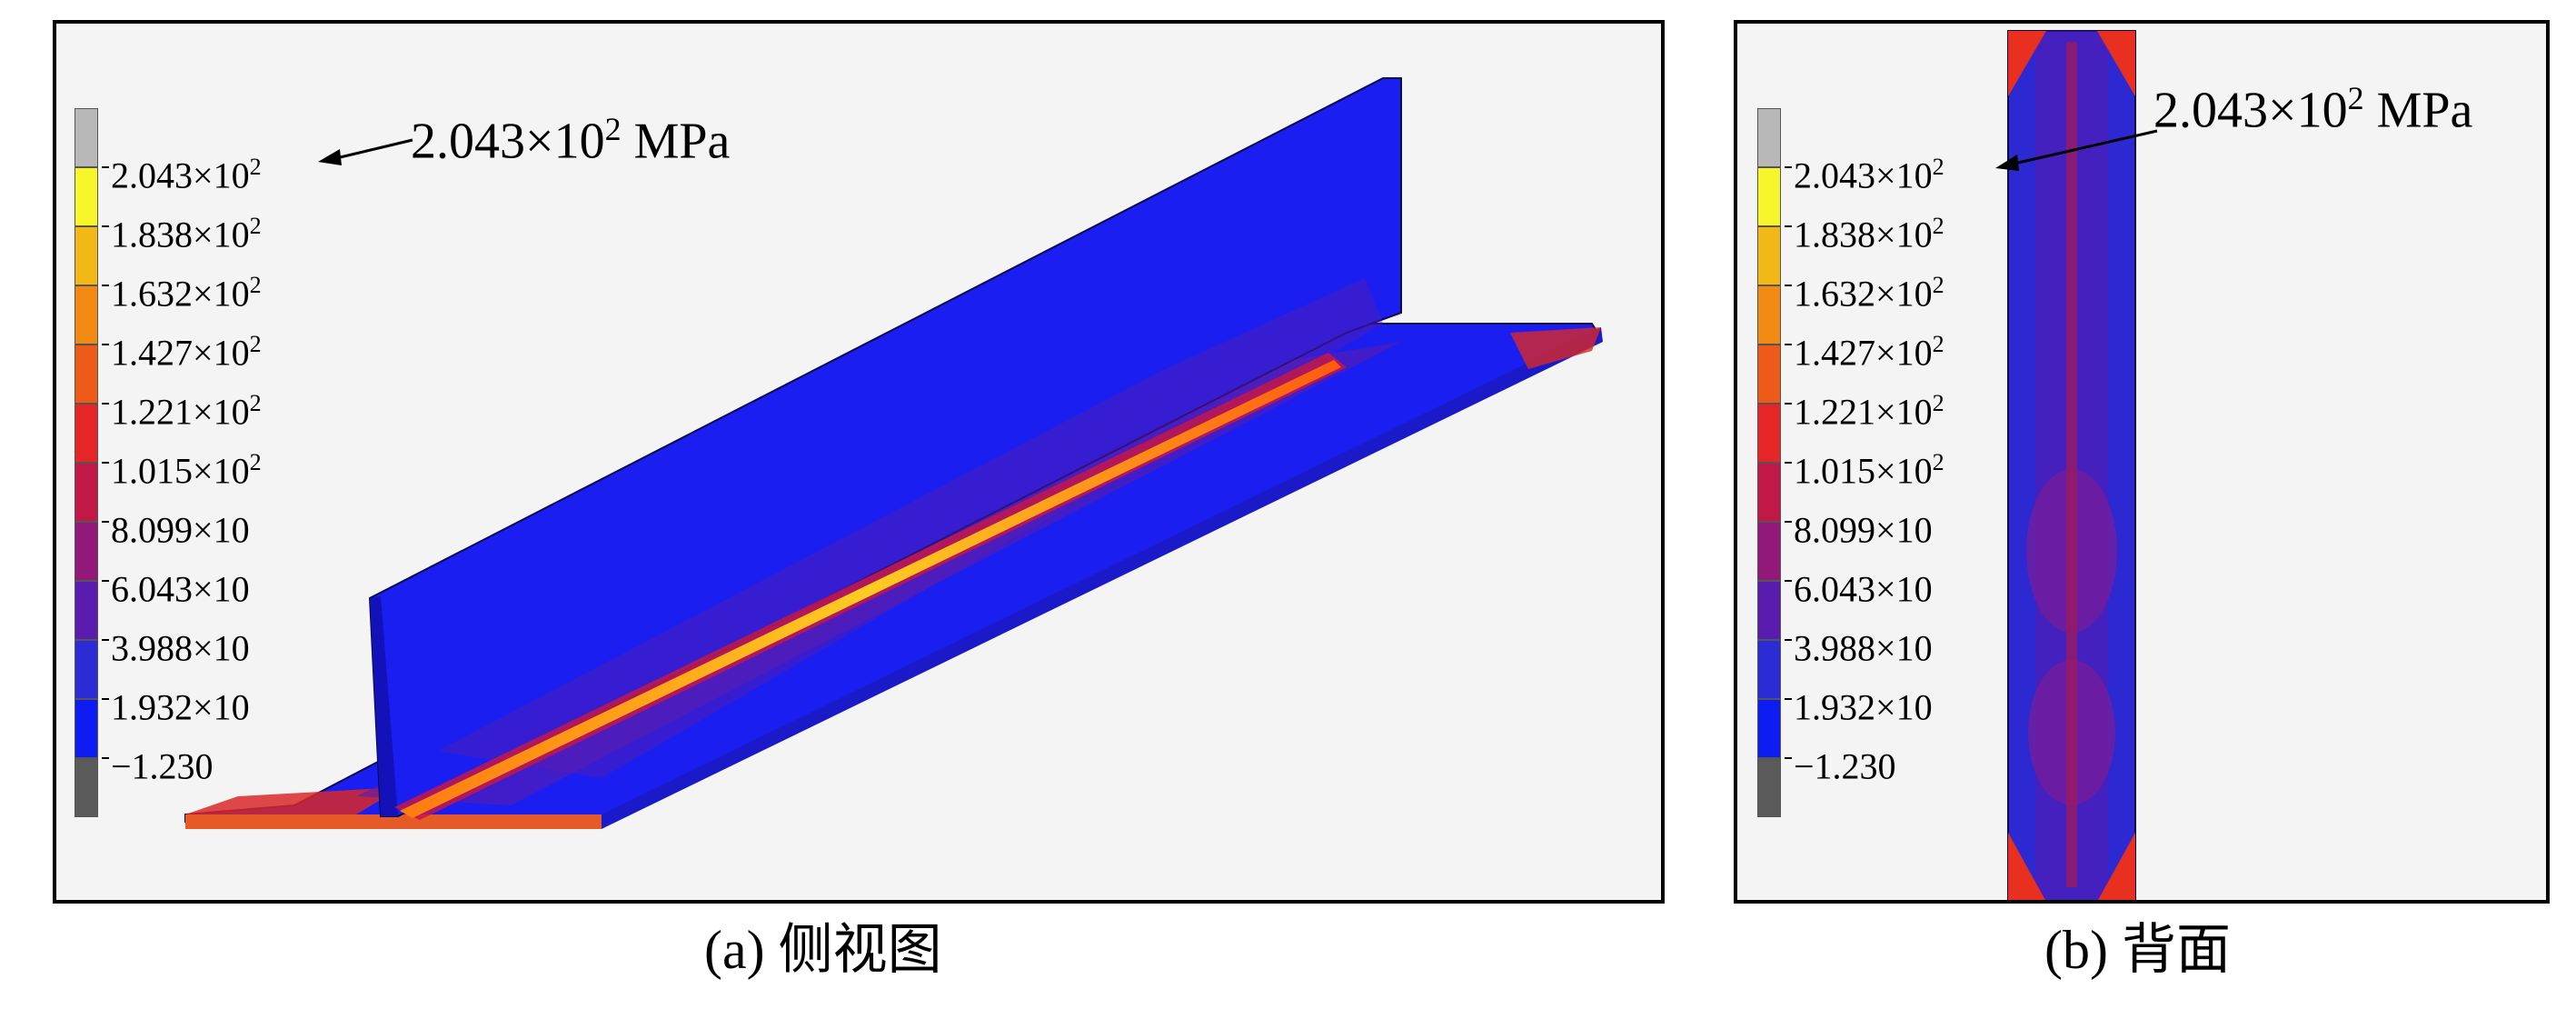  What do you see at coordinates (2027, 63) in the screenshot?
I see `stress-corner-top-left` at bounding box center [2027, 63].